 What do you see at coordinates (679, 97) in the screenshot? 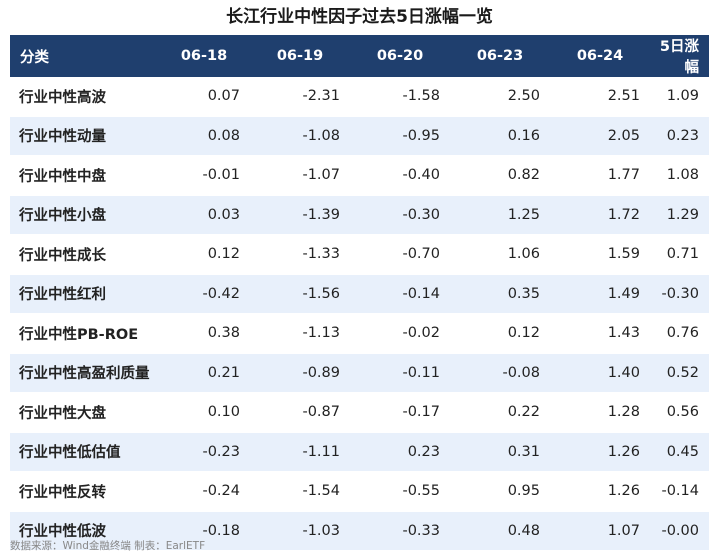
I see `value-cell: 1.09` at bounding box center [679, 97].